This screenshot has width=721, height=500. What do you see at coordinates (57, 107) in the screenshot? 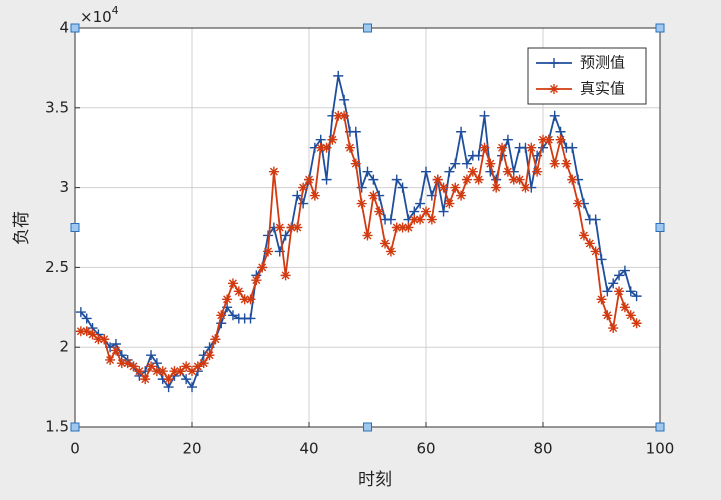
I see `y-tick-label: 3.5` at bounding box center [57, 107].